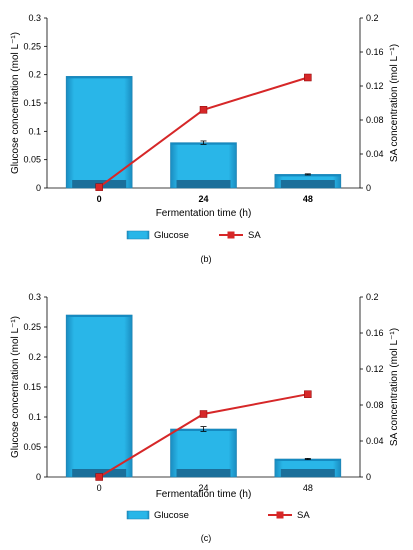 The image size is (413, 550). I want to click on panel-caption: (b), so click(206, 259).